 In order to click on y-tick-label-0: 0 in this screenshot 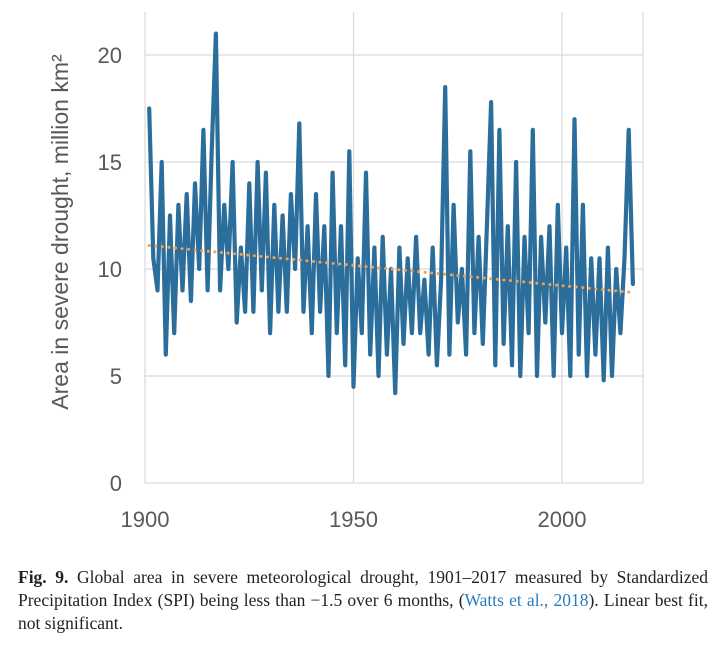, I will do `click(116, 483)`.